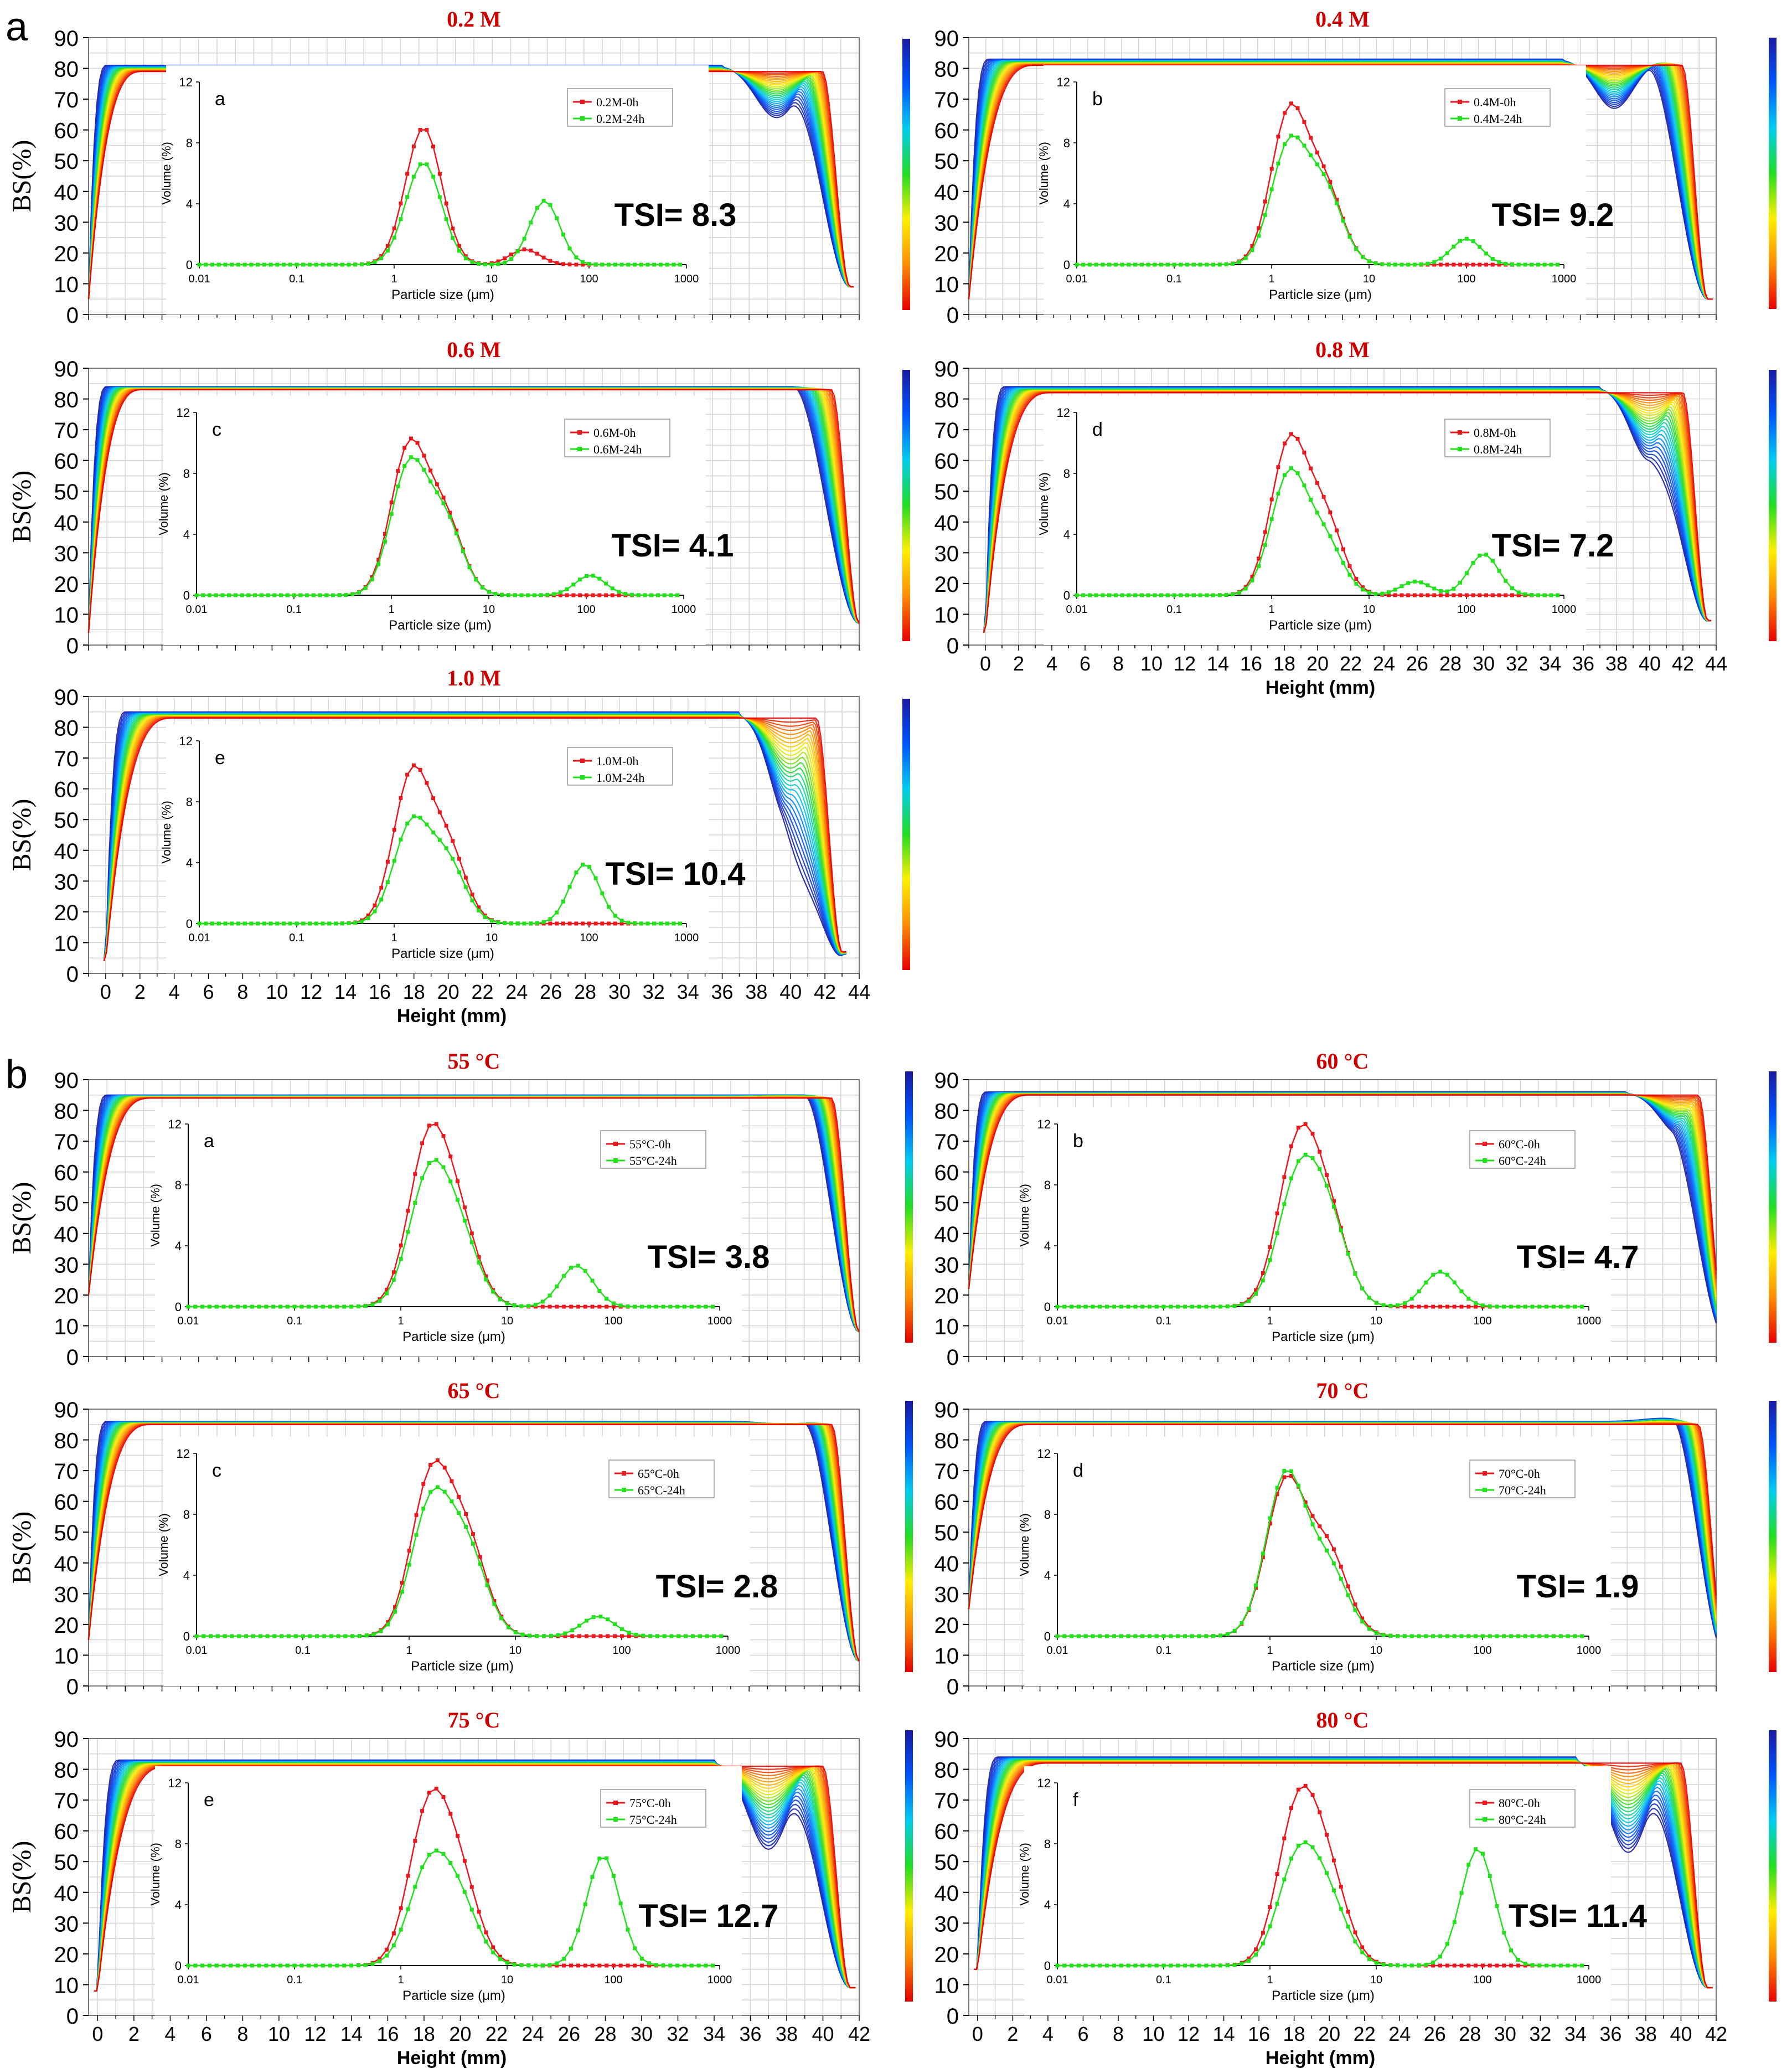 The width and height of the screenshot is (1792, 2068). I want to click on inset-y-tick-label: 0, so click(1047, 1307).